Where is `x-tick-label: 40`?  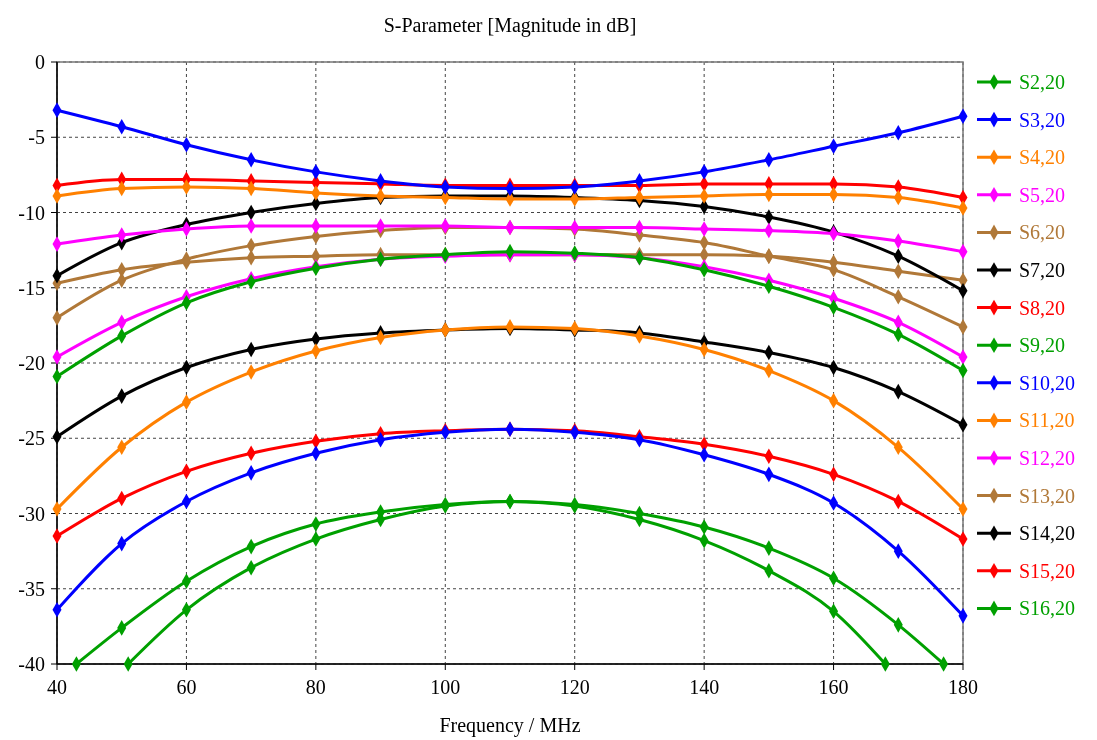
x-tick-label: 40 is located at coordinates (57, 687).